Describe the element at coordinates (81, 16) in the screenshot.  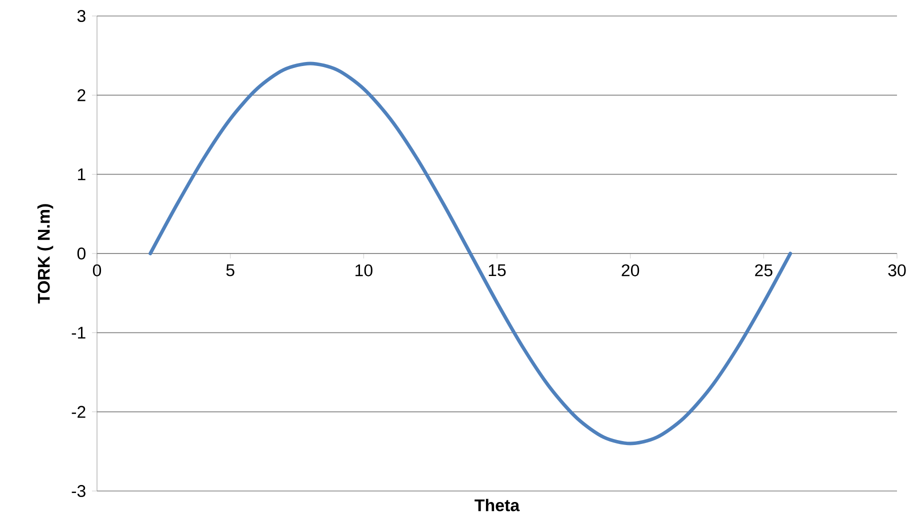
I see `y-tick-label: 3` at that location.